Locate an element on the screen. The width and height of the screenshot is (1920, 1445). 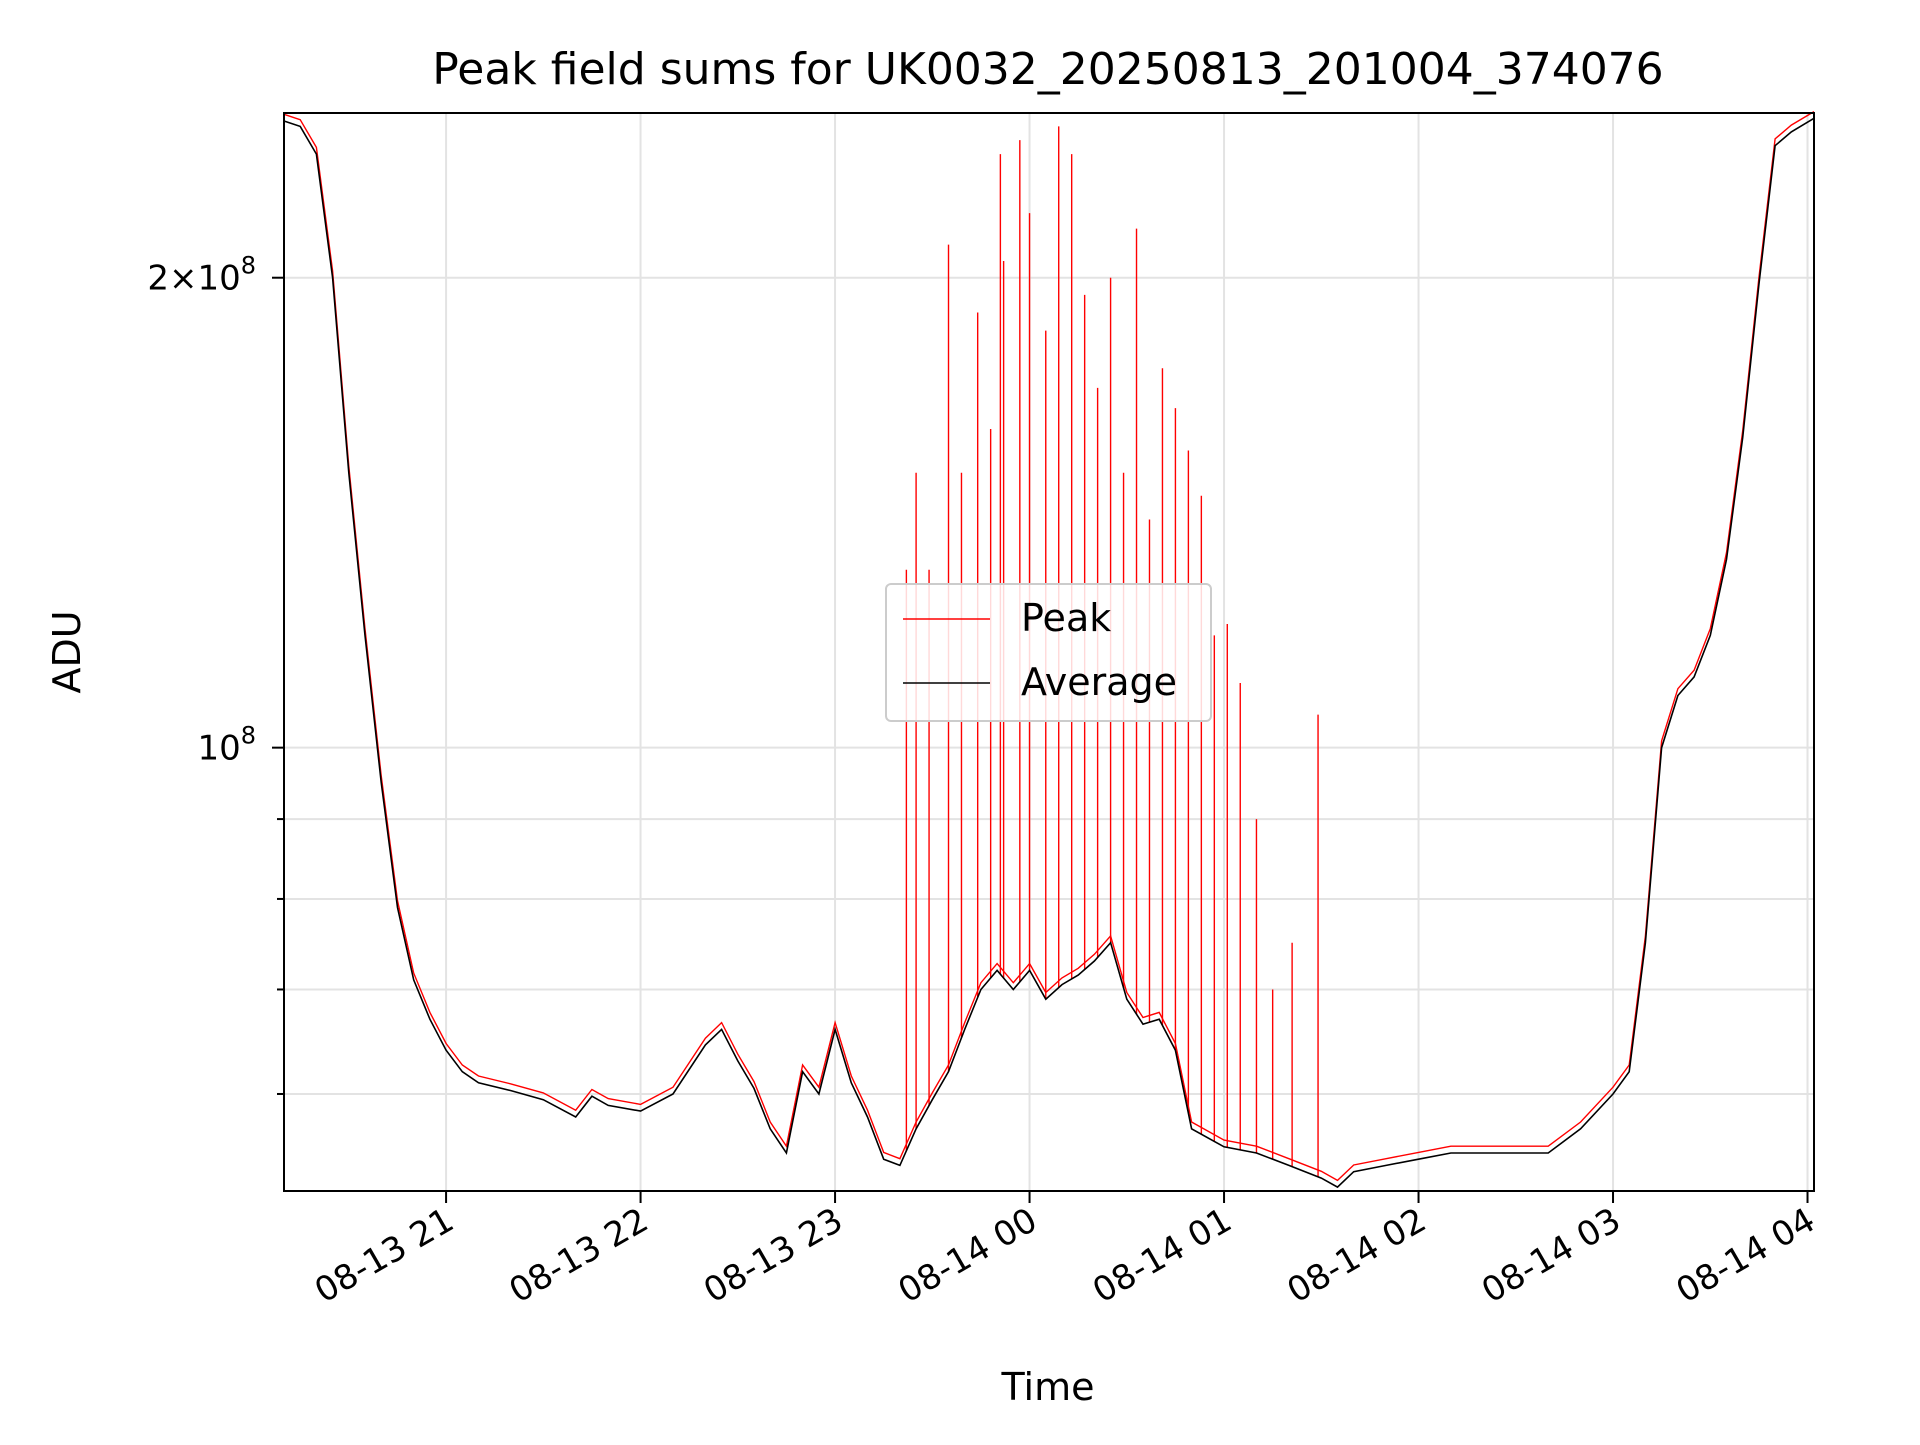
x-tick-label: 08-14 01 is located at coordinates (1162, 1255).